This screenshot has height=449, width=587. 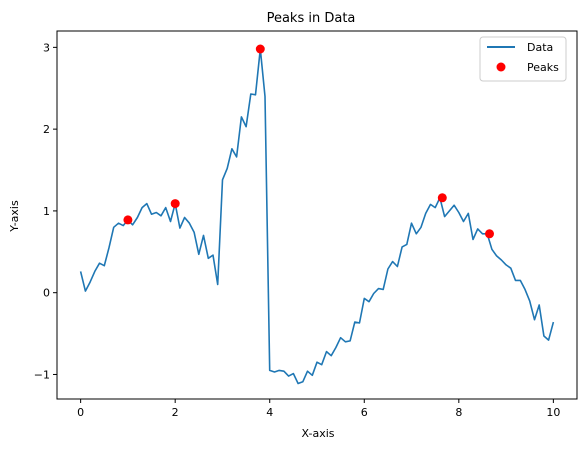 I want to click on legend: Data Peaks, so click(x=523, y=59).